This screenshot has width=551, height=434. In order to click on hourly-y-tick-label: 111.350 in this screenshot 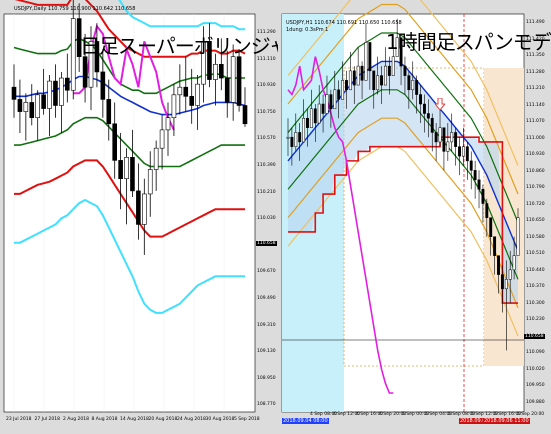, I will do `click(535, 55)`.